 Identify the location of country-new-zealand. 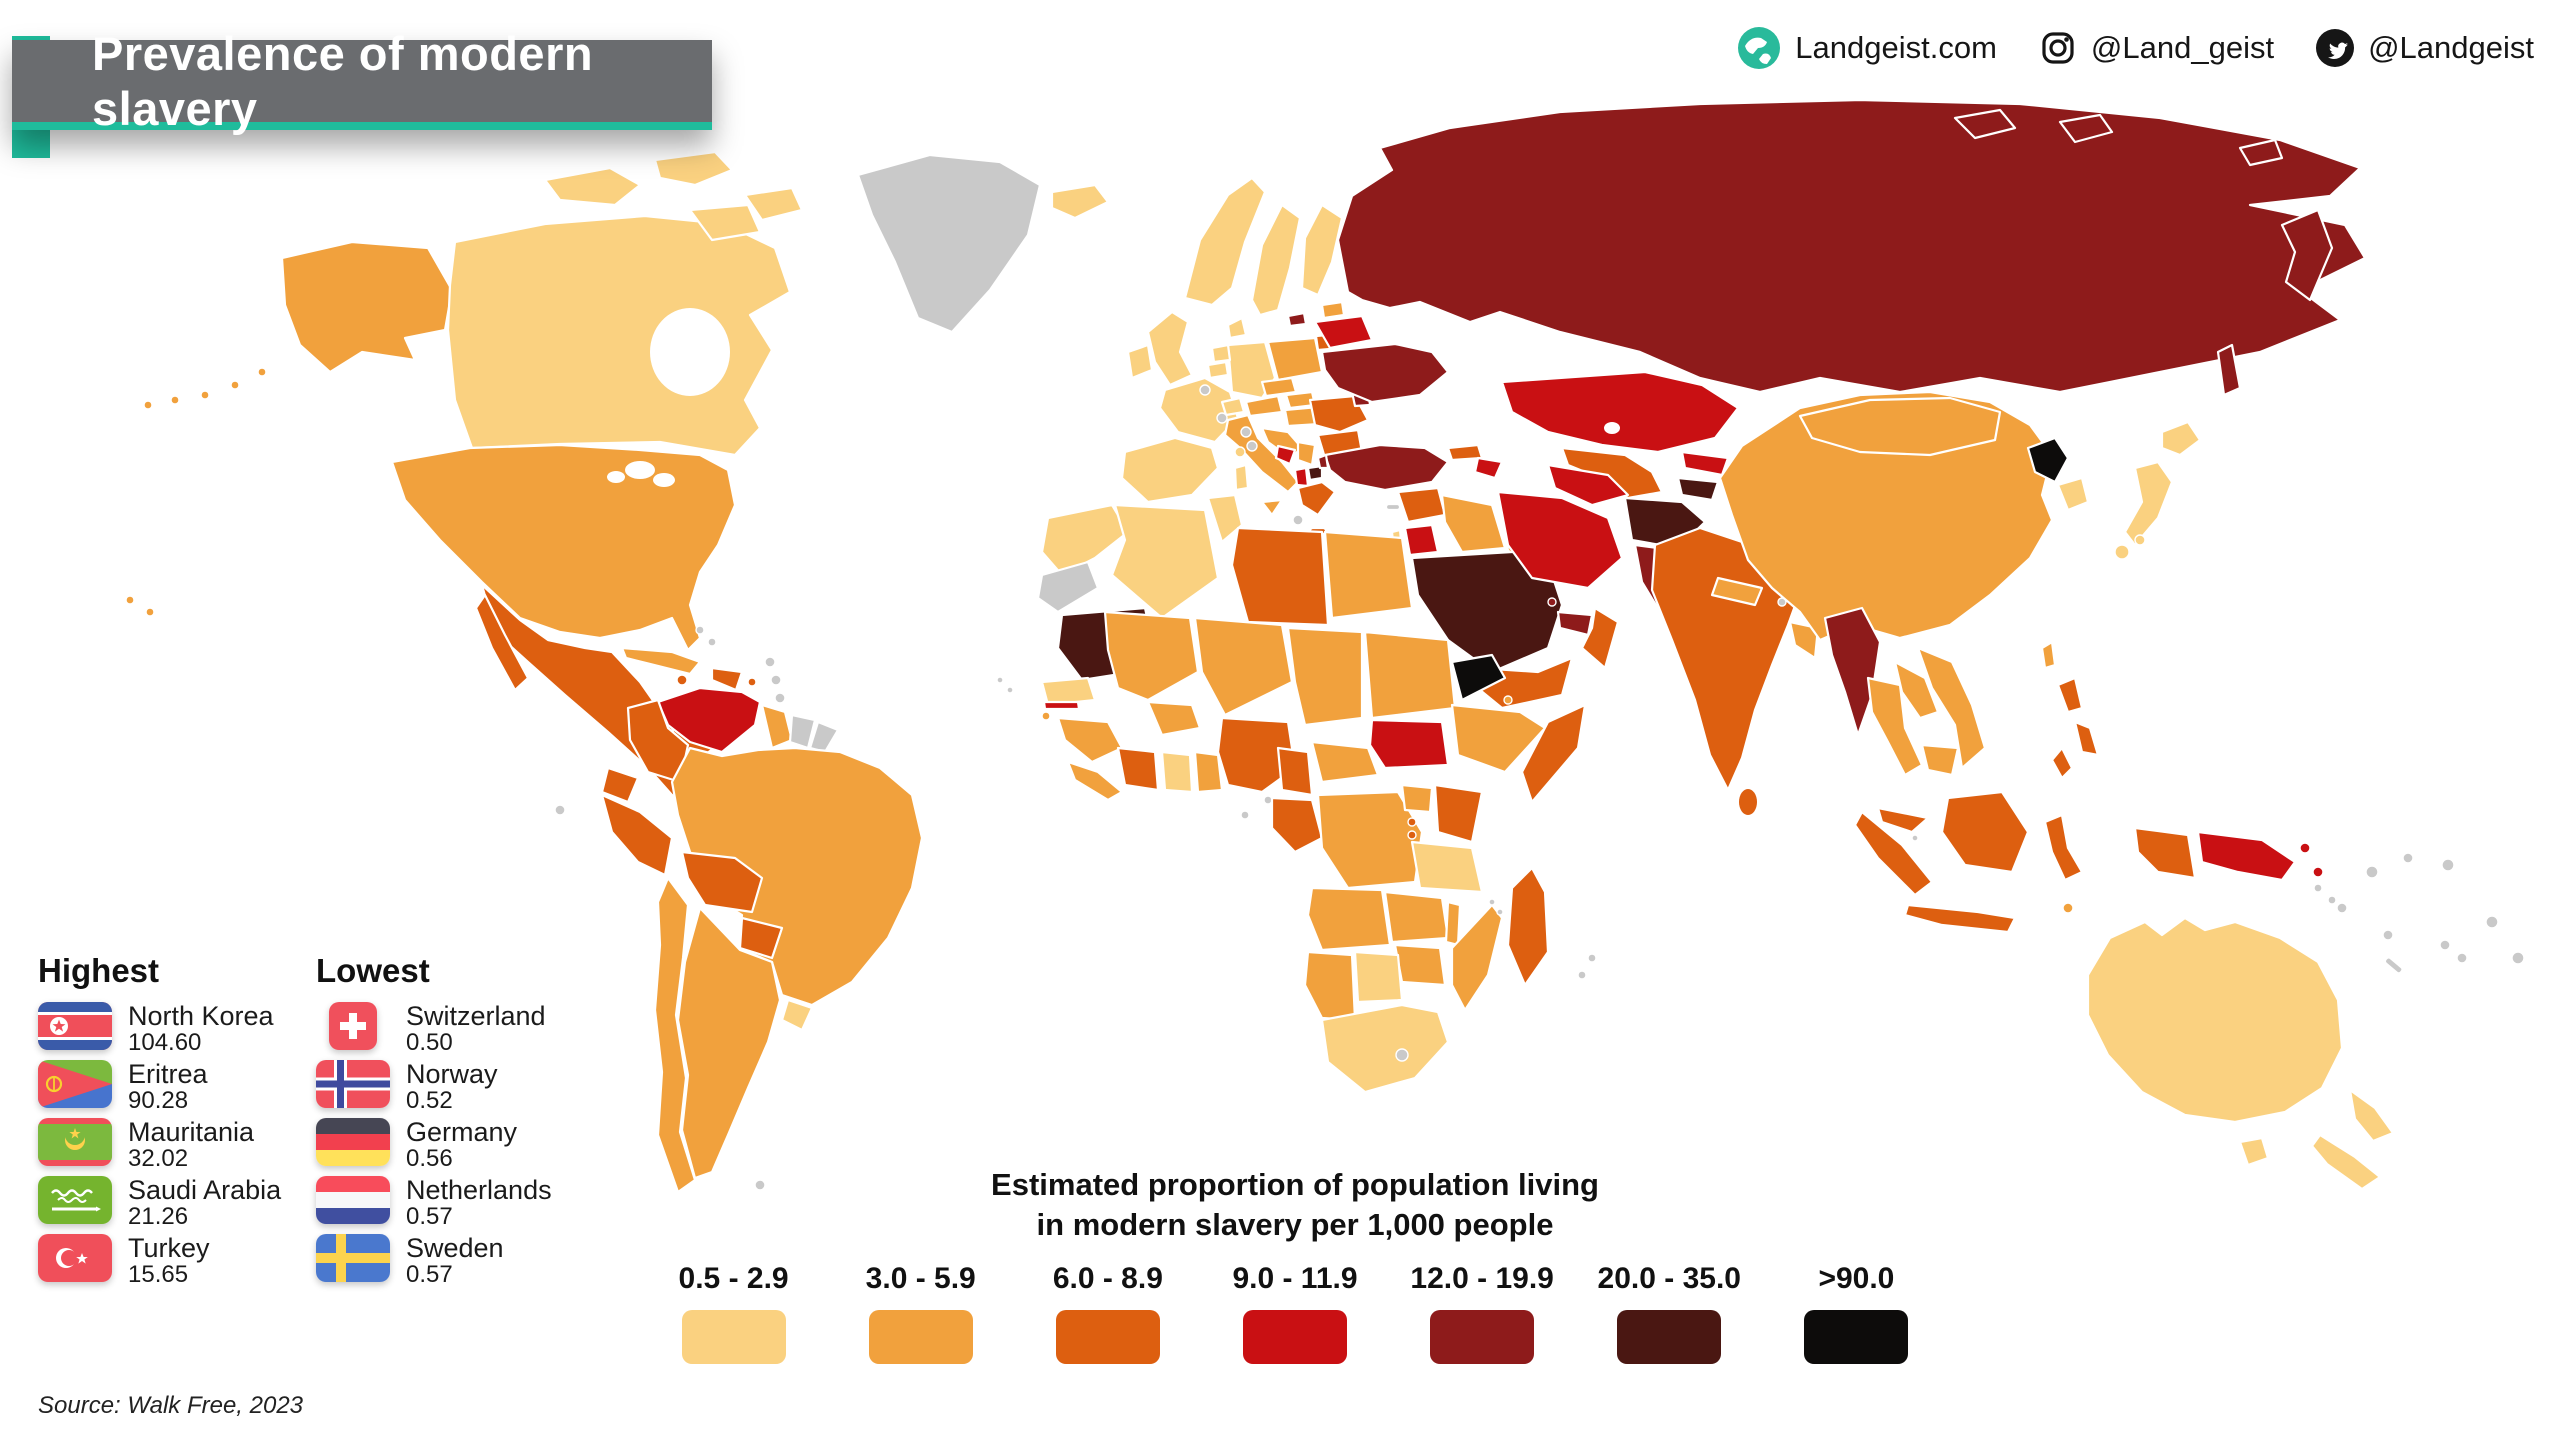
(2371, 1115).